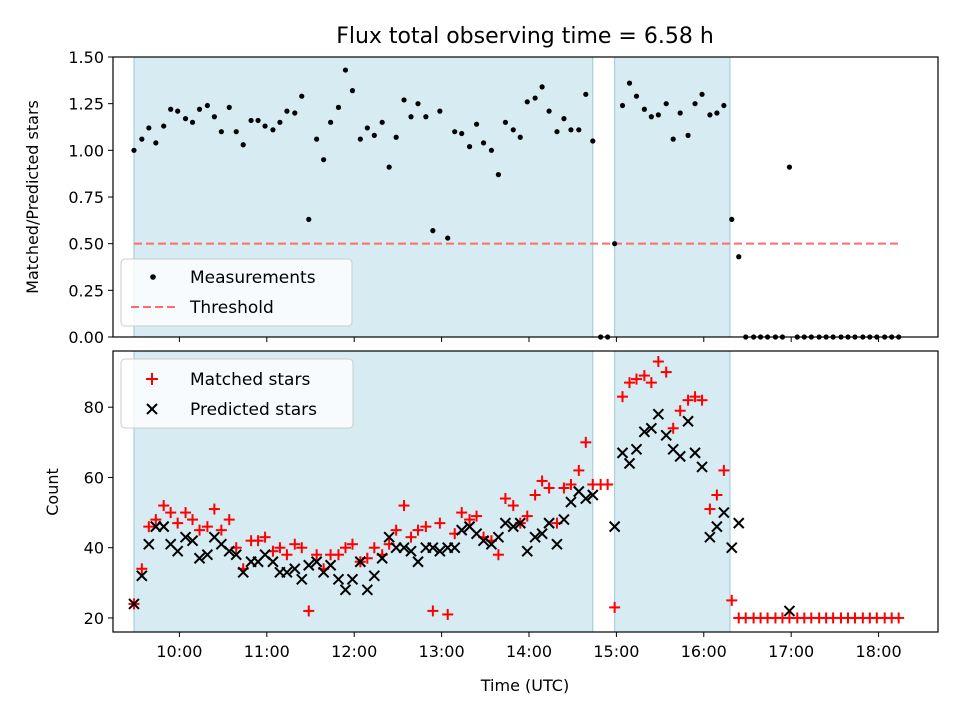 Image resolution: width=960 pixels, height=720 pixels. I want to click on y-tick-label: 1.25, so click(86, 104).